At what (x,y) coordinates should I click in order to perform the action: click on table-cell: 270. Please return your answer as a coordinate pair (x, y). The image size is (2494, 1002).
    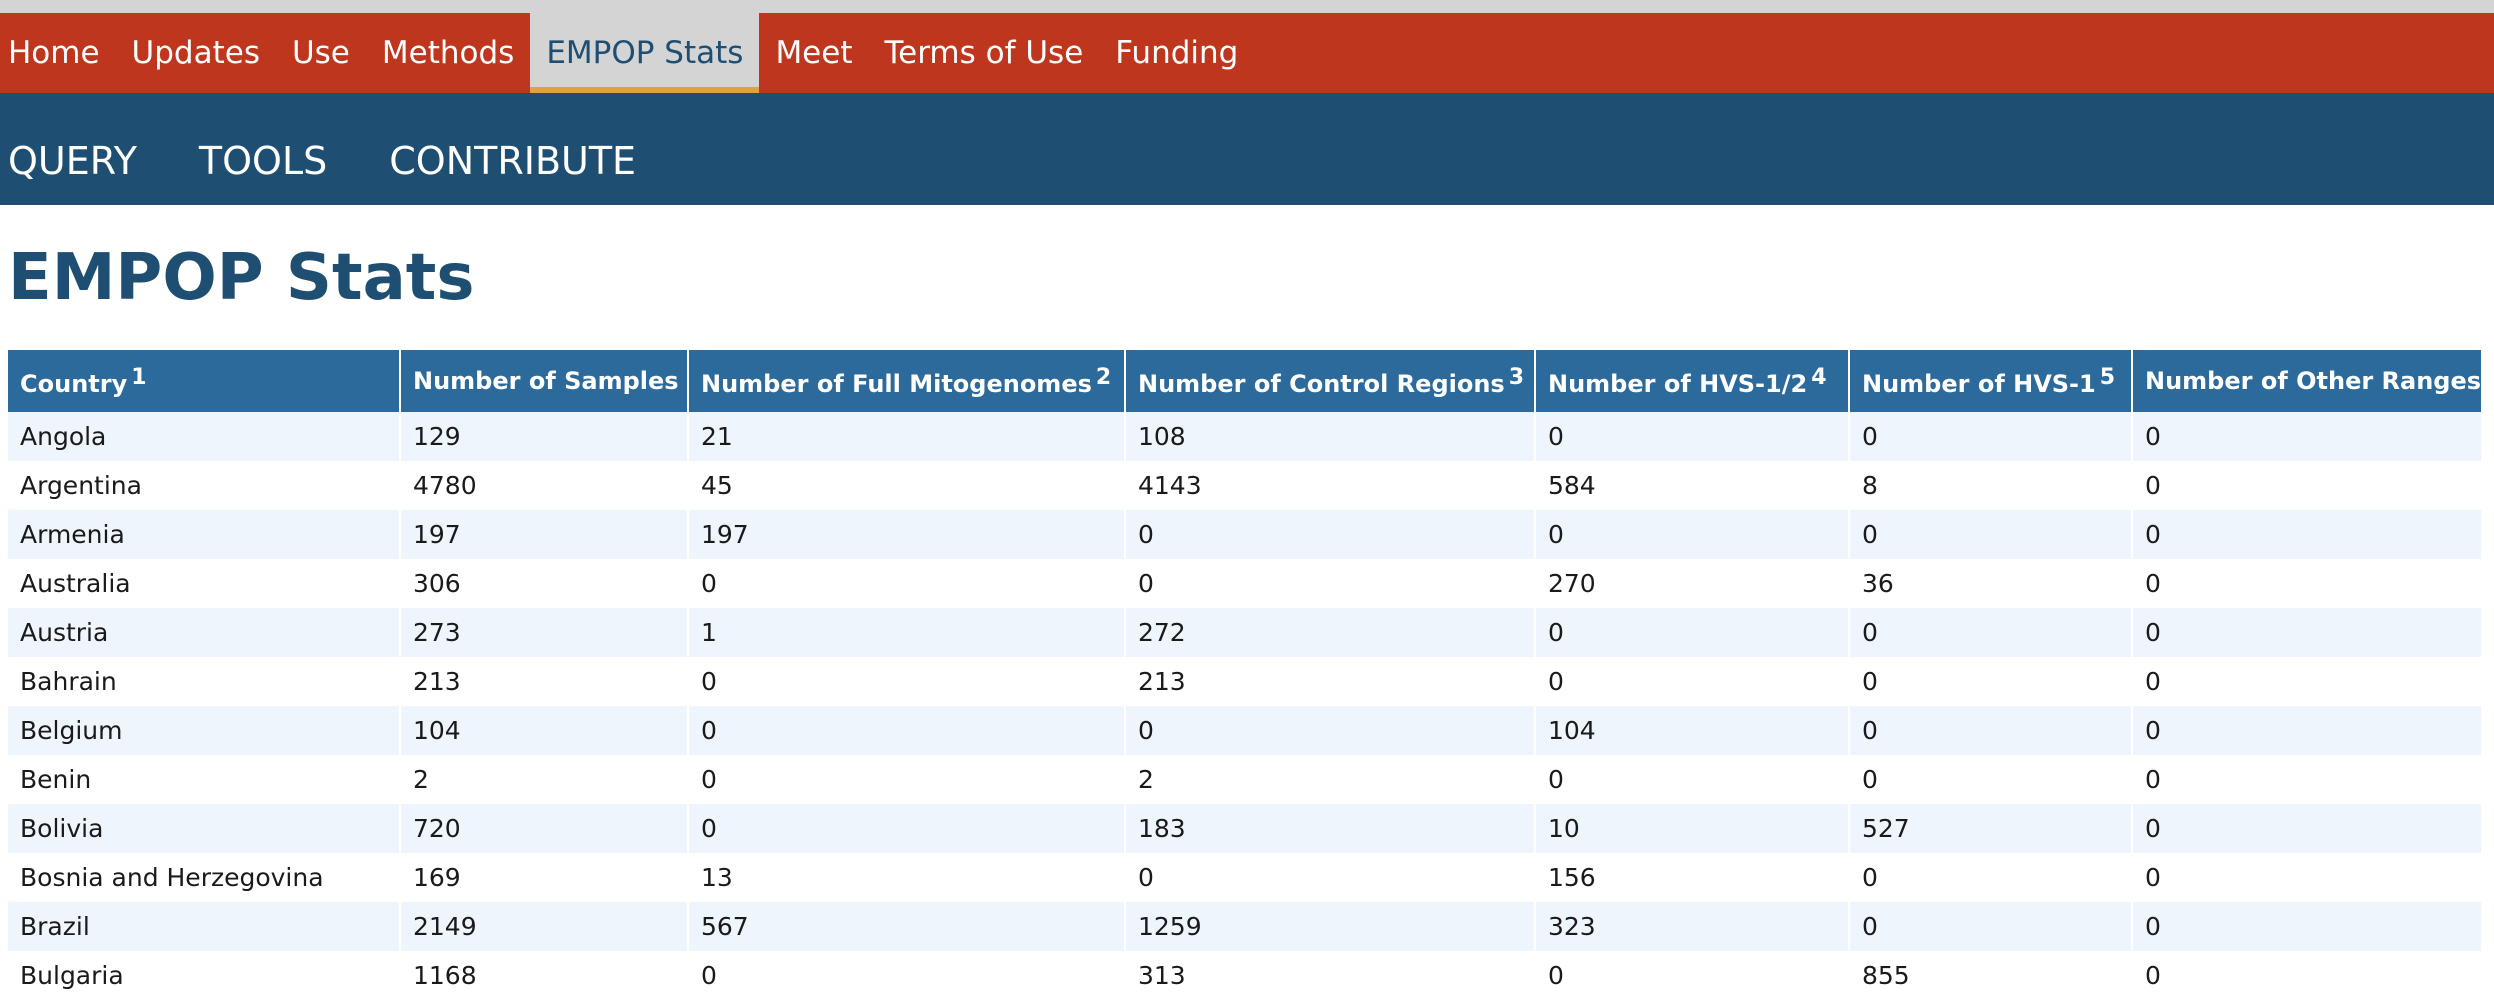
    Looking at the image, I should click on (1692, 583).